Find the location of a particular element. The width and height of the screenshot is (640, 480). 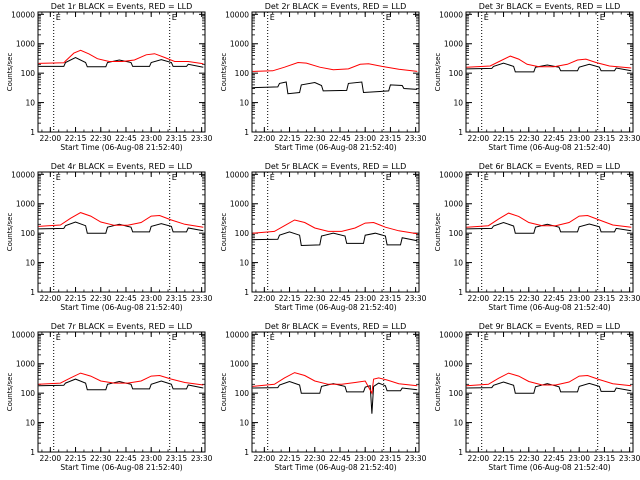

panel-title: Det 4r BLACK = Events, RED = LLD is located at coordinates (122, 166).